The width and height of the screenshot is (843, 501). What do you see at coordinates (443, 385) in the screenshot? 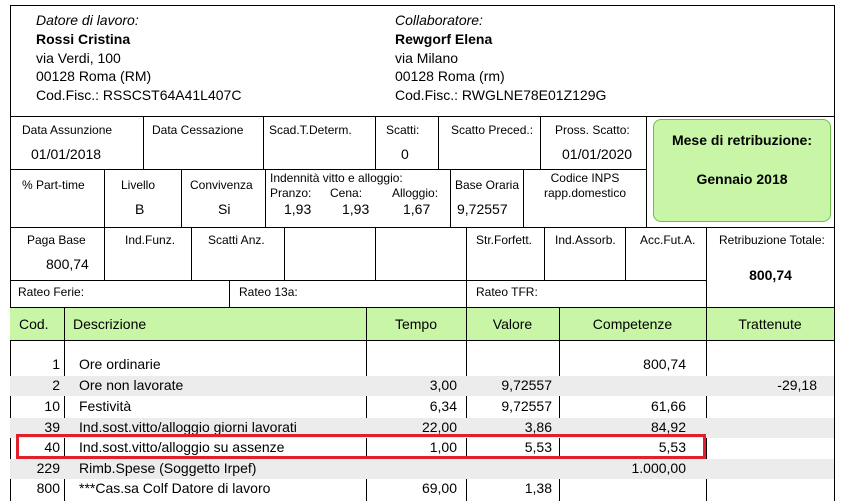
I see `cell-tempo: 3,00` at bounding box center [443, 385].